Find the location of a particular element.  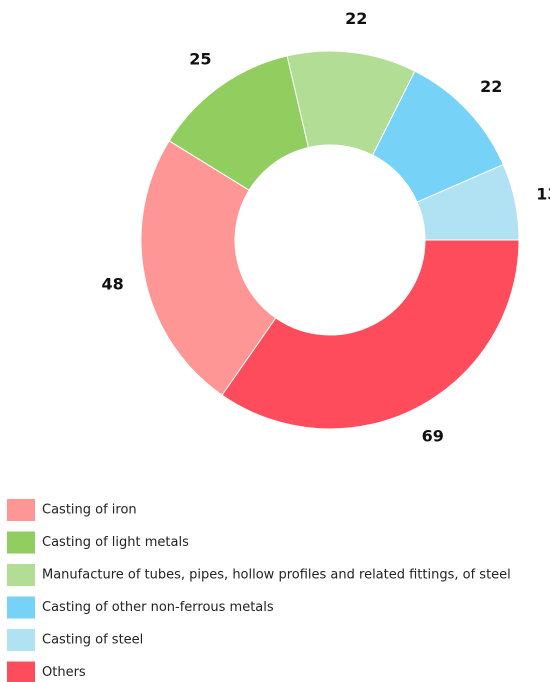

data-label: 69 is located at coordinates (433, 435).